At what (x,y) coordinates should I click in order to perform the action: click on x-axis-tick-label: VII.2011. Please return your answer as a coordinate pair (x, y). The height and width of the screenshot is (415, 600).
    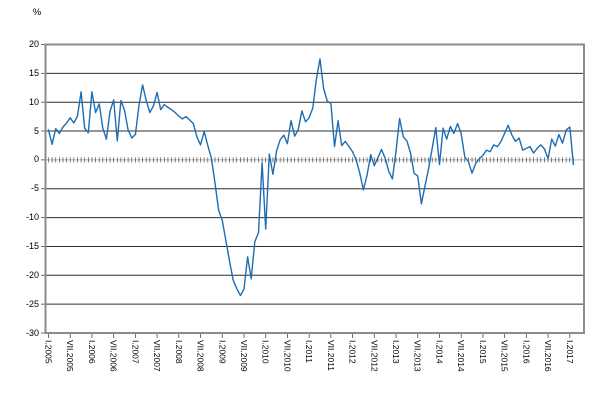
    Looking at the image, I should click on (330, 356).